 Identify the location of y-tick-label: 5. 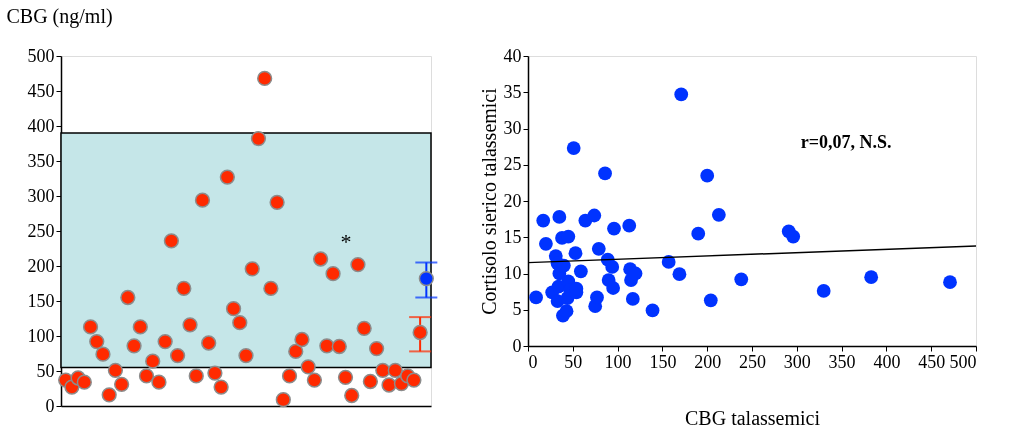
(517, 309).